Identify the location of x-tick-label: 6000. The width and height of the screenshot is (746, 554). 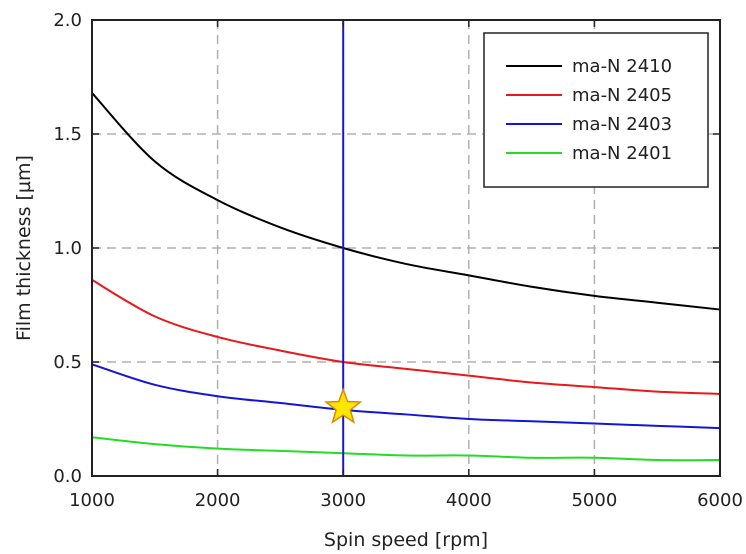
(720, 500).